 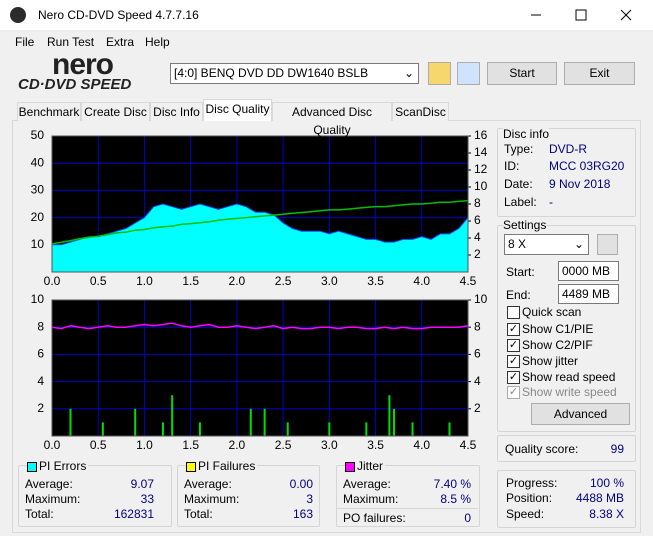 What do you see at coordinates (588, 294) in the screenshot?
I see `end-input: 4489 MB` at bounding box center [588, 294].